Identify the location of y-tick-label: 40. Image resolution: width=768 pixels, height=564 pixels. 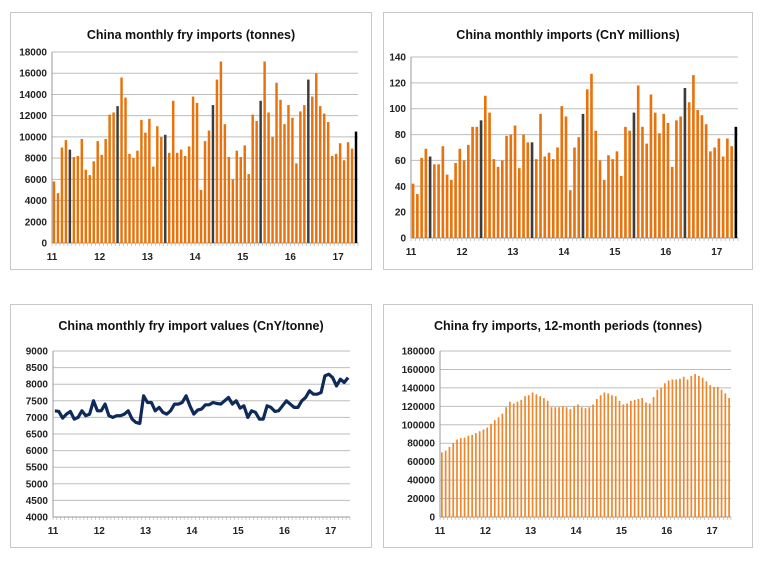
(401, 187).